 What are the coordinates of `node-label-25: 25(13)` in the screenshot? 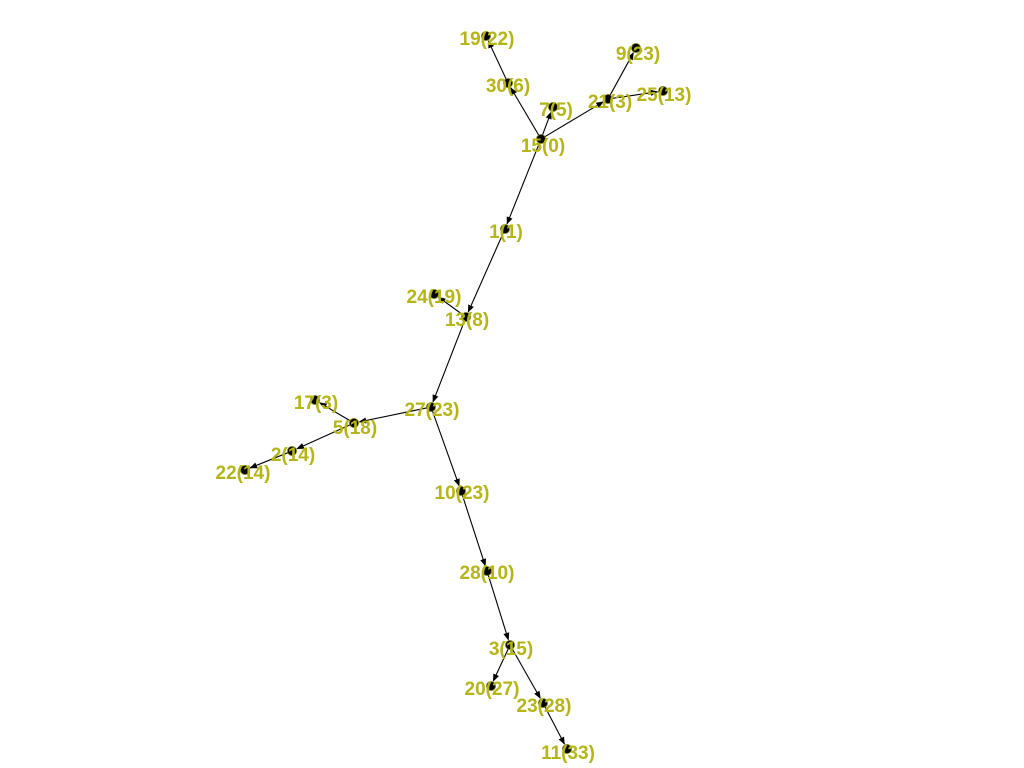 It's located at (664, 95).